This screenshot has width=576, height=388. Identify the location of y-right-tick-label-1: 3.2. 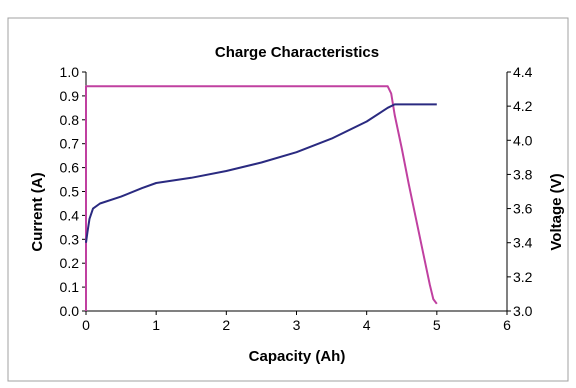
(523, 277).